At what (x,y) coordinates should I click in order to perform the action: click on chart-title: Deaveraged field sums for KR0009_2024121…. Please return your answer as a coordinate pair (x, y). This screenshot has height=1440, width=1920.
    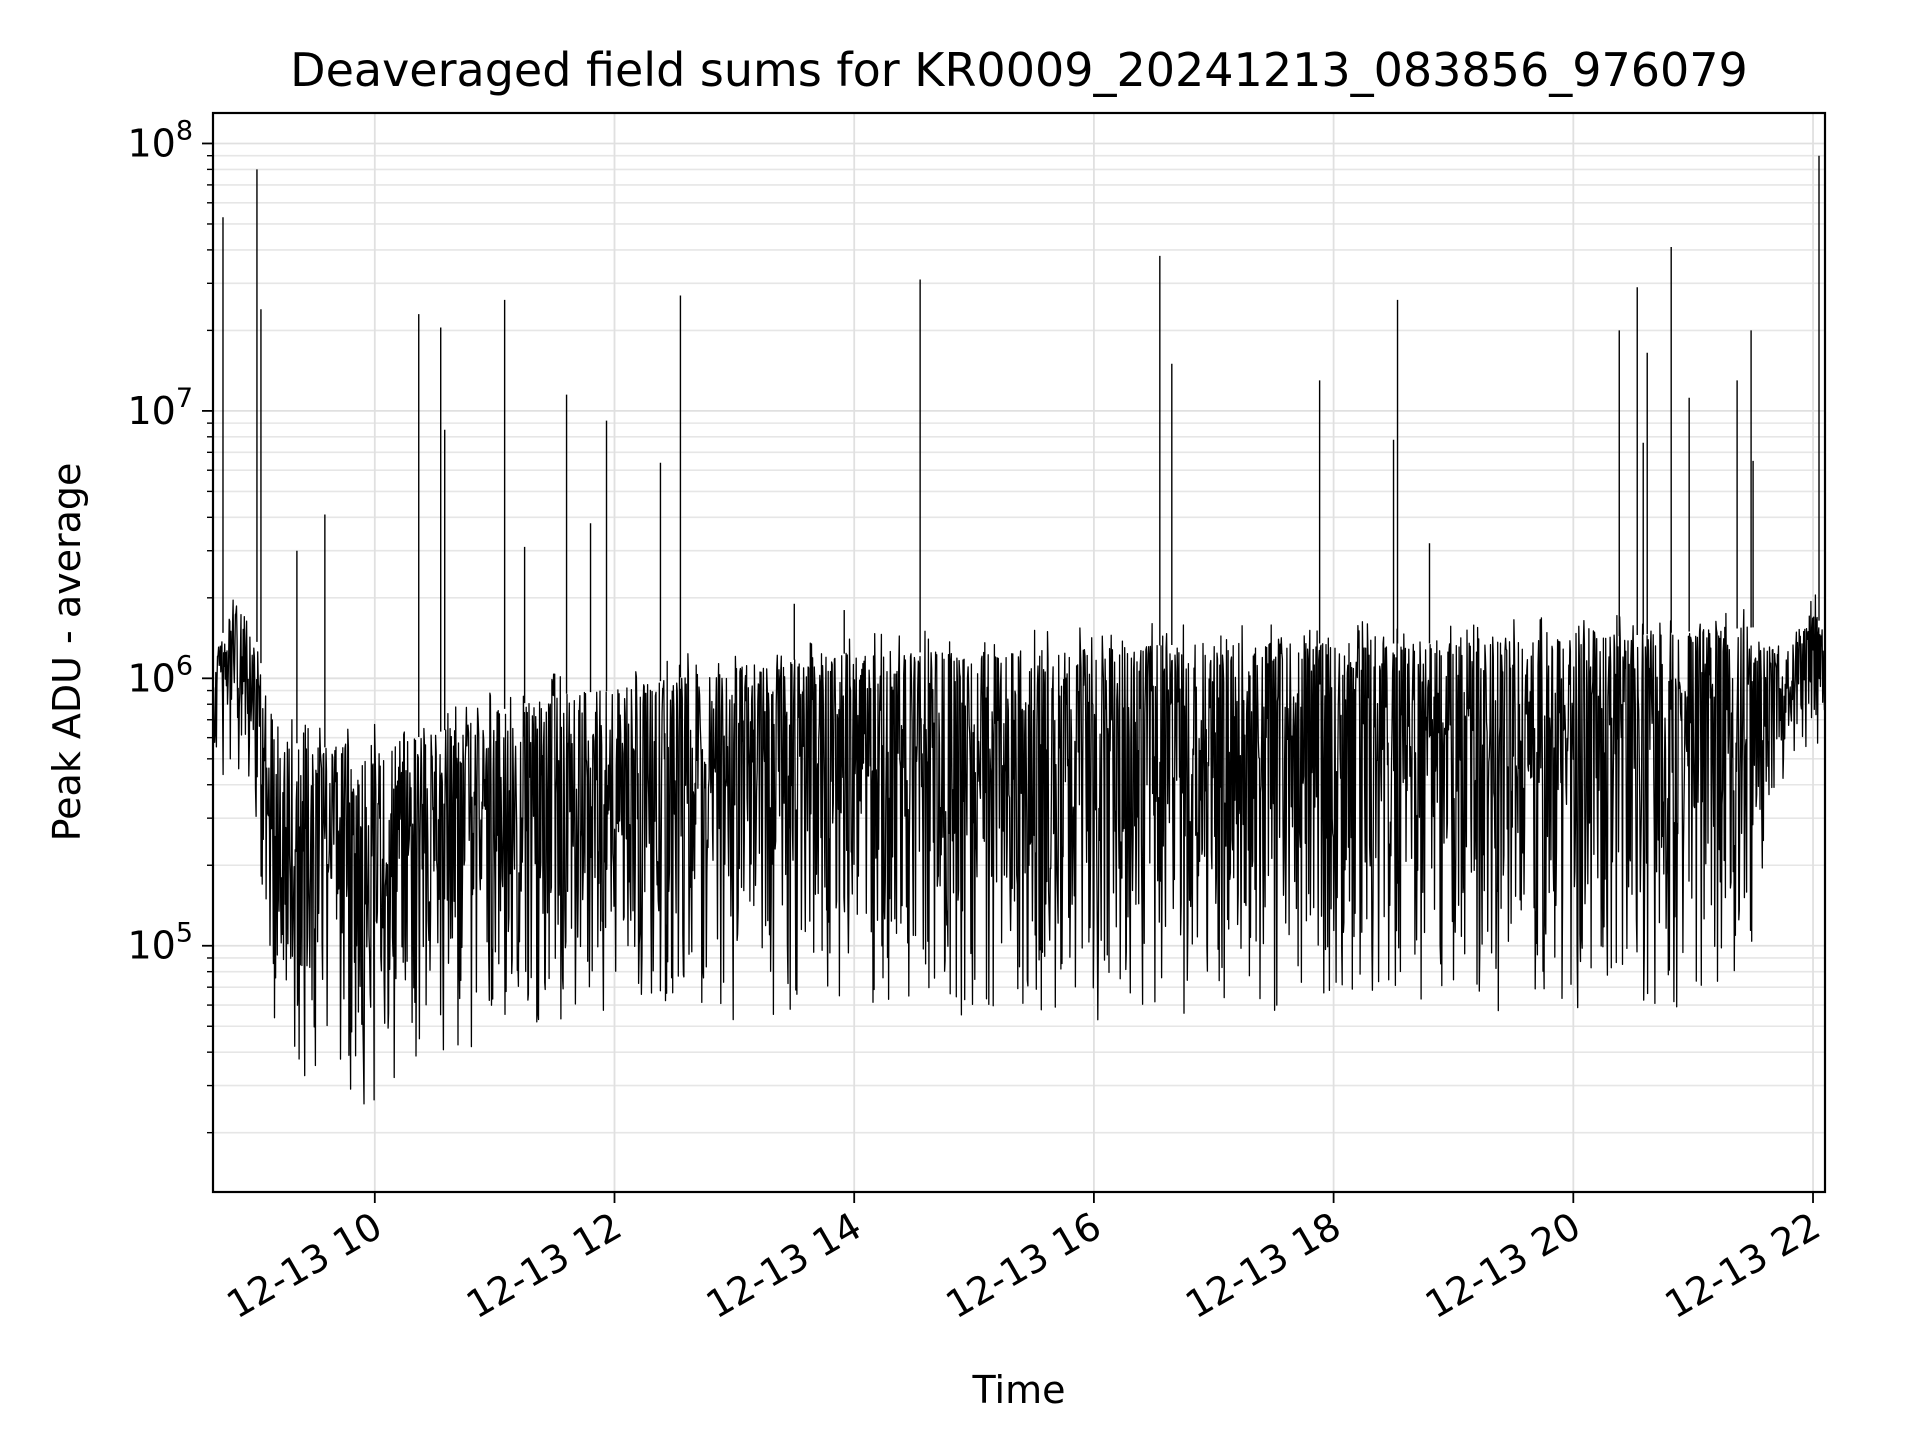
    Looking at the image, I should click on (1019, 70).